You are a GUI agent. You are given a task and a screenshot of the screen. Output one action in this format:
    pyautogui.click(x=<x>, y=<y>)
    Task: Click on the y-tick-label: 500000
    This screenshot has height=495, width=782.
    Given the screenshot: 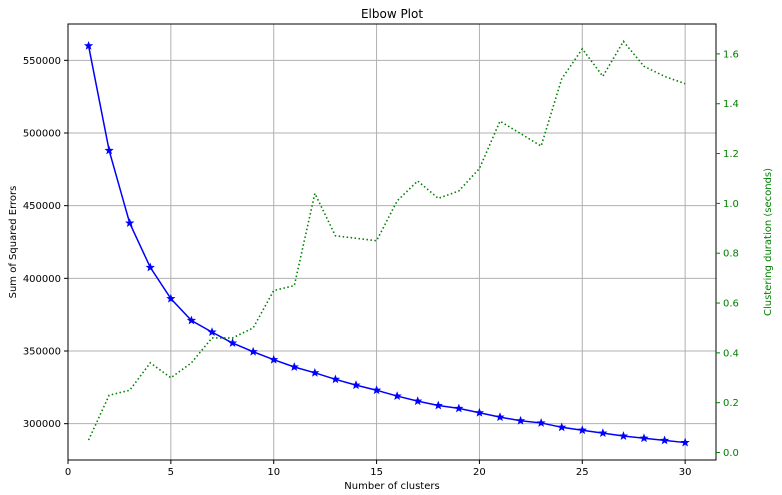 What is the action you would take?
    pyautogui.click(x=42, y=134)
    